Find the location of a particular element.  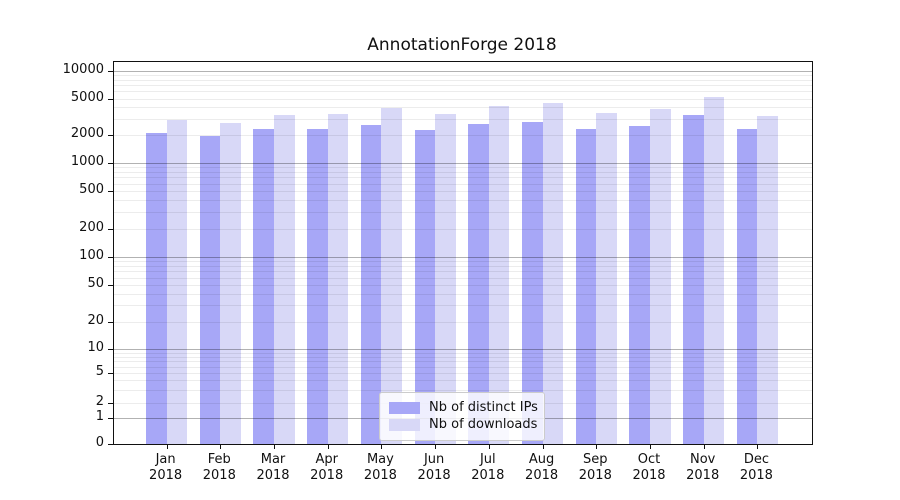

bar-ips-aug is located at coordinates (532, 283).